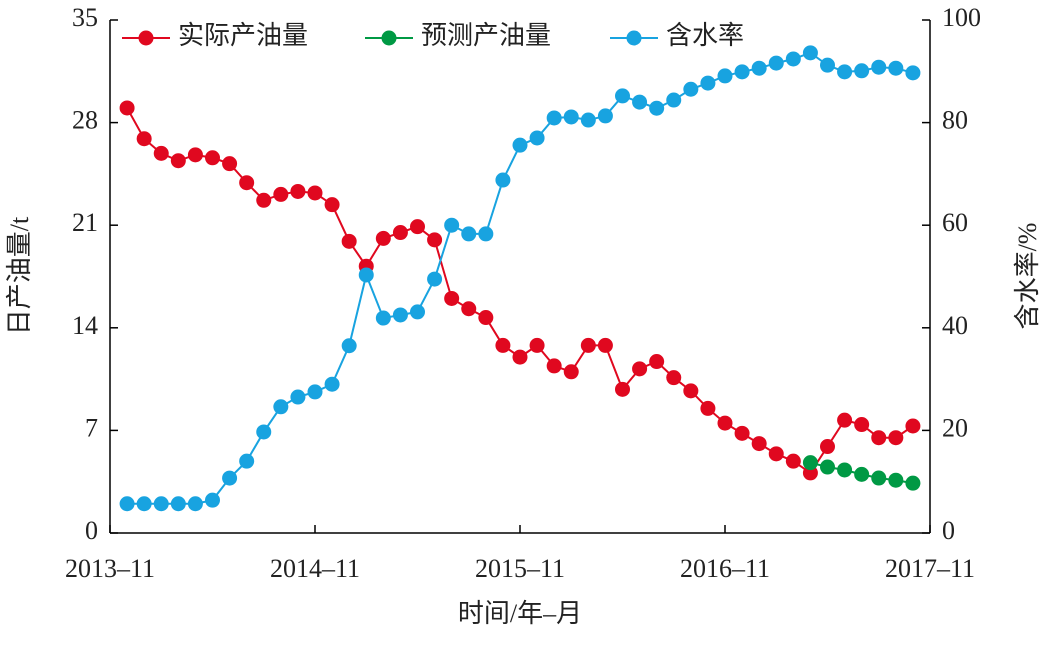 The height and width of the screenshot is (645, 1050). What do you see at coordinates (315, 568) in the screenshot?
I see `x-tick-label: 2014–11` at bounding box center [315, 568].